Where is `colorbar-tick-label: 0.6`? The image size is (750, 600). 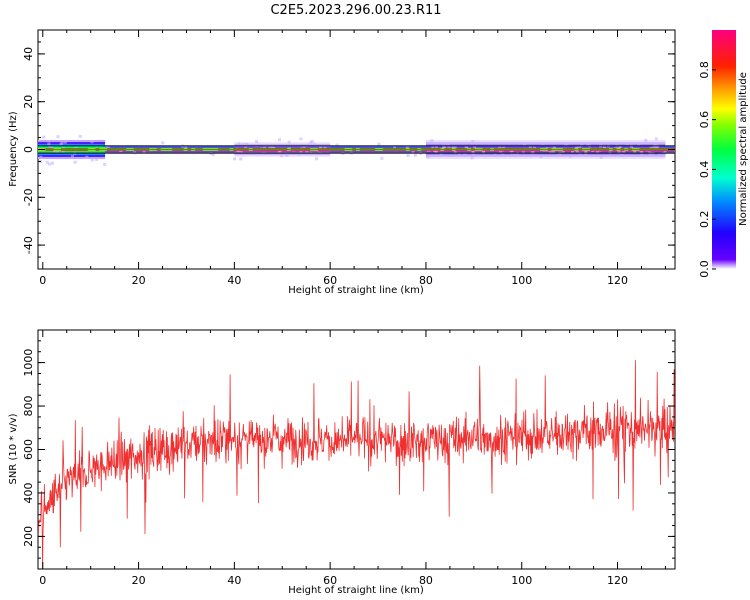
colorbar-tick-label: 0.6 is located at coordinates (704, 120).